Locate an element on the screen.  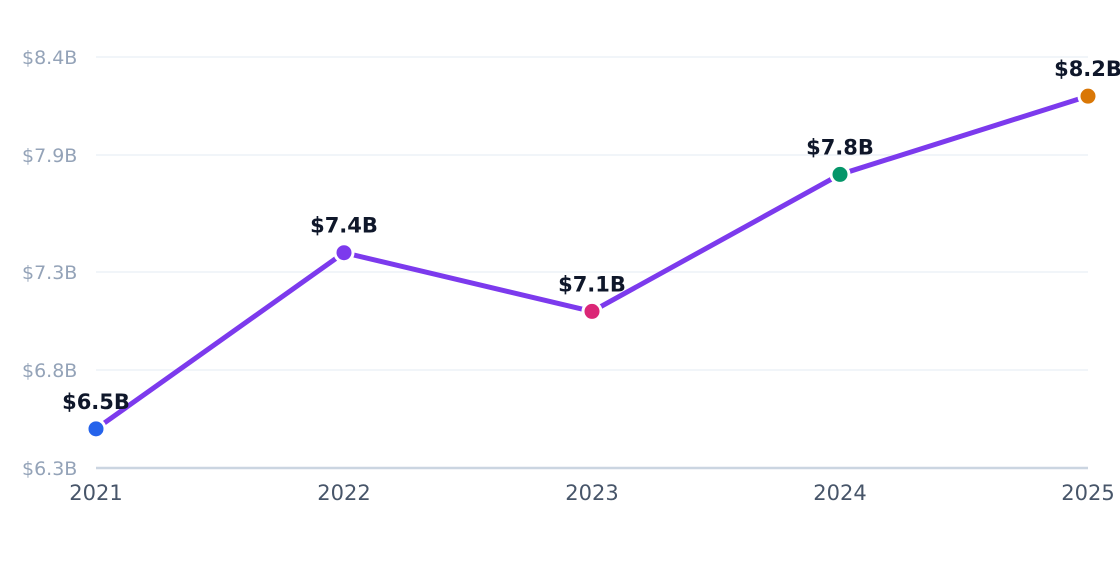
x-axis-ticks: 2021 2022 2023 2024 2025 is located at coordinates (591, 493).